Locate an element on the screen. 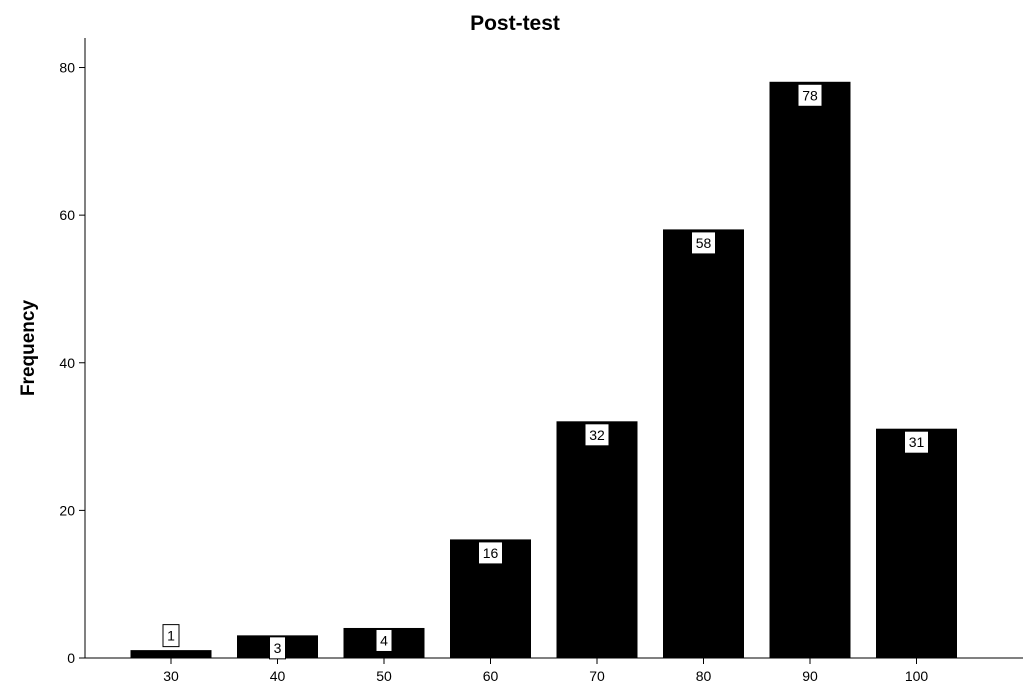 This screenshot has height=690, width=1023. x-tick-label: 100 is located at coordinates (917, 676).